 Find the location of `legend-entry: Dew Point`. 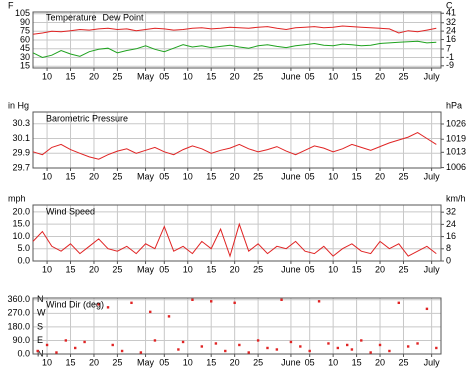

legend-entry: Dew Point is located at coordinates (124, 17).